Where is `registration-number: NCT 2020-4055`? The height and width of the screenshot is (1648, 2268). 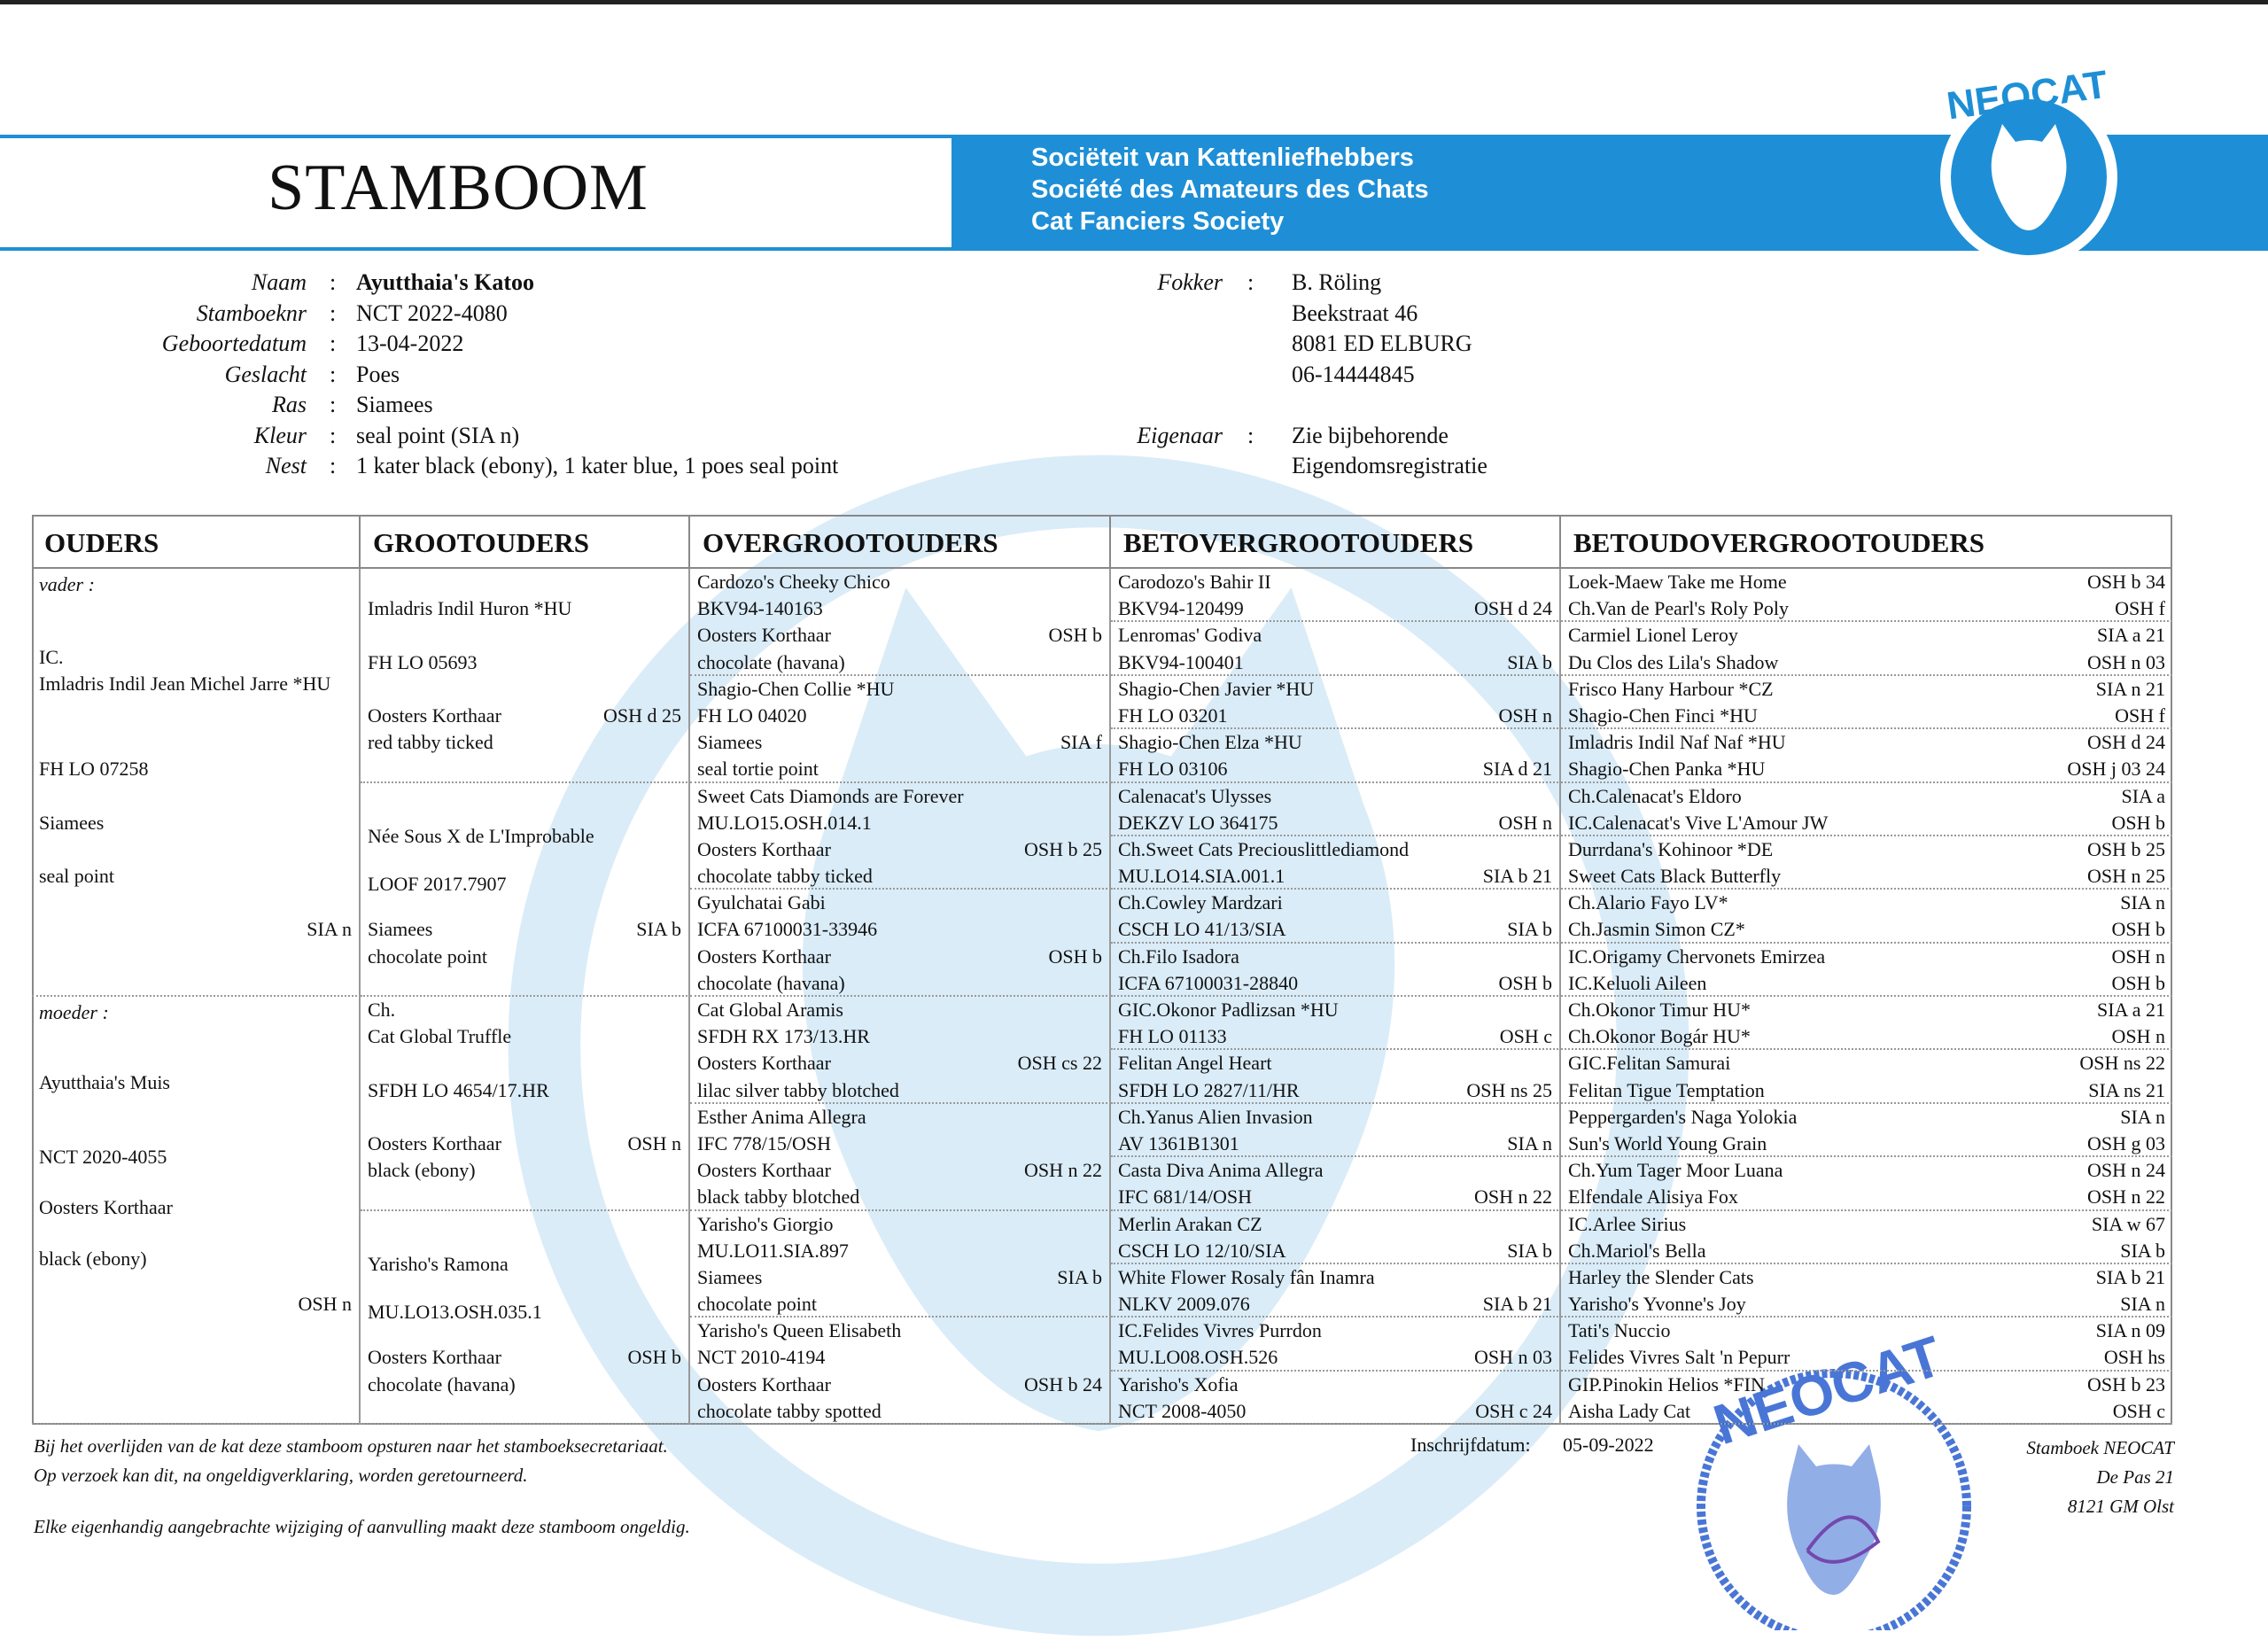
registration-number: NCT 2020-4055 is located at coordinates (103, 1157).